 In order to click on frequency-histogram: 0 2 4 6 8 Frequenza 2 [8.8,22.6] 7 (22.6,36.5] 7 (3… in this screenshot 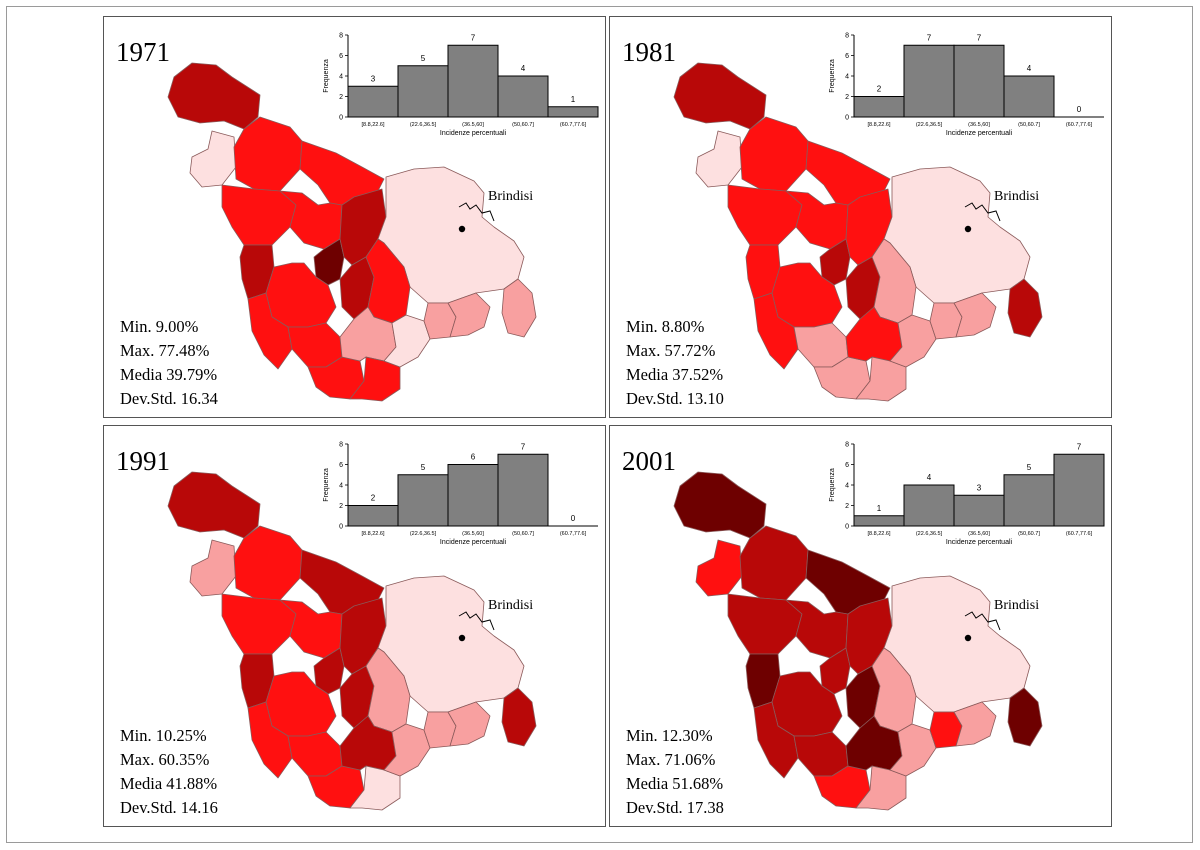, I will do `click(966, 85)`.